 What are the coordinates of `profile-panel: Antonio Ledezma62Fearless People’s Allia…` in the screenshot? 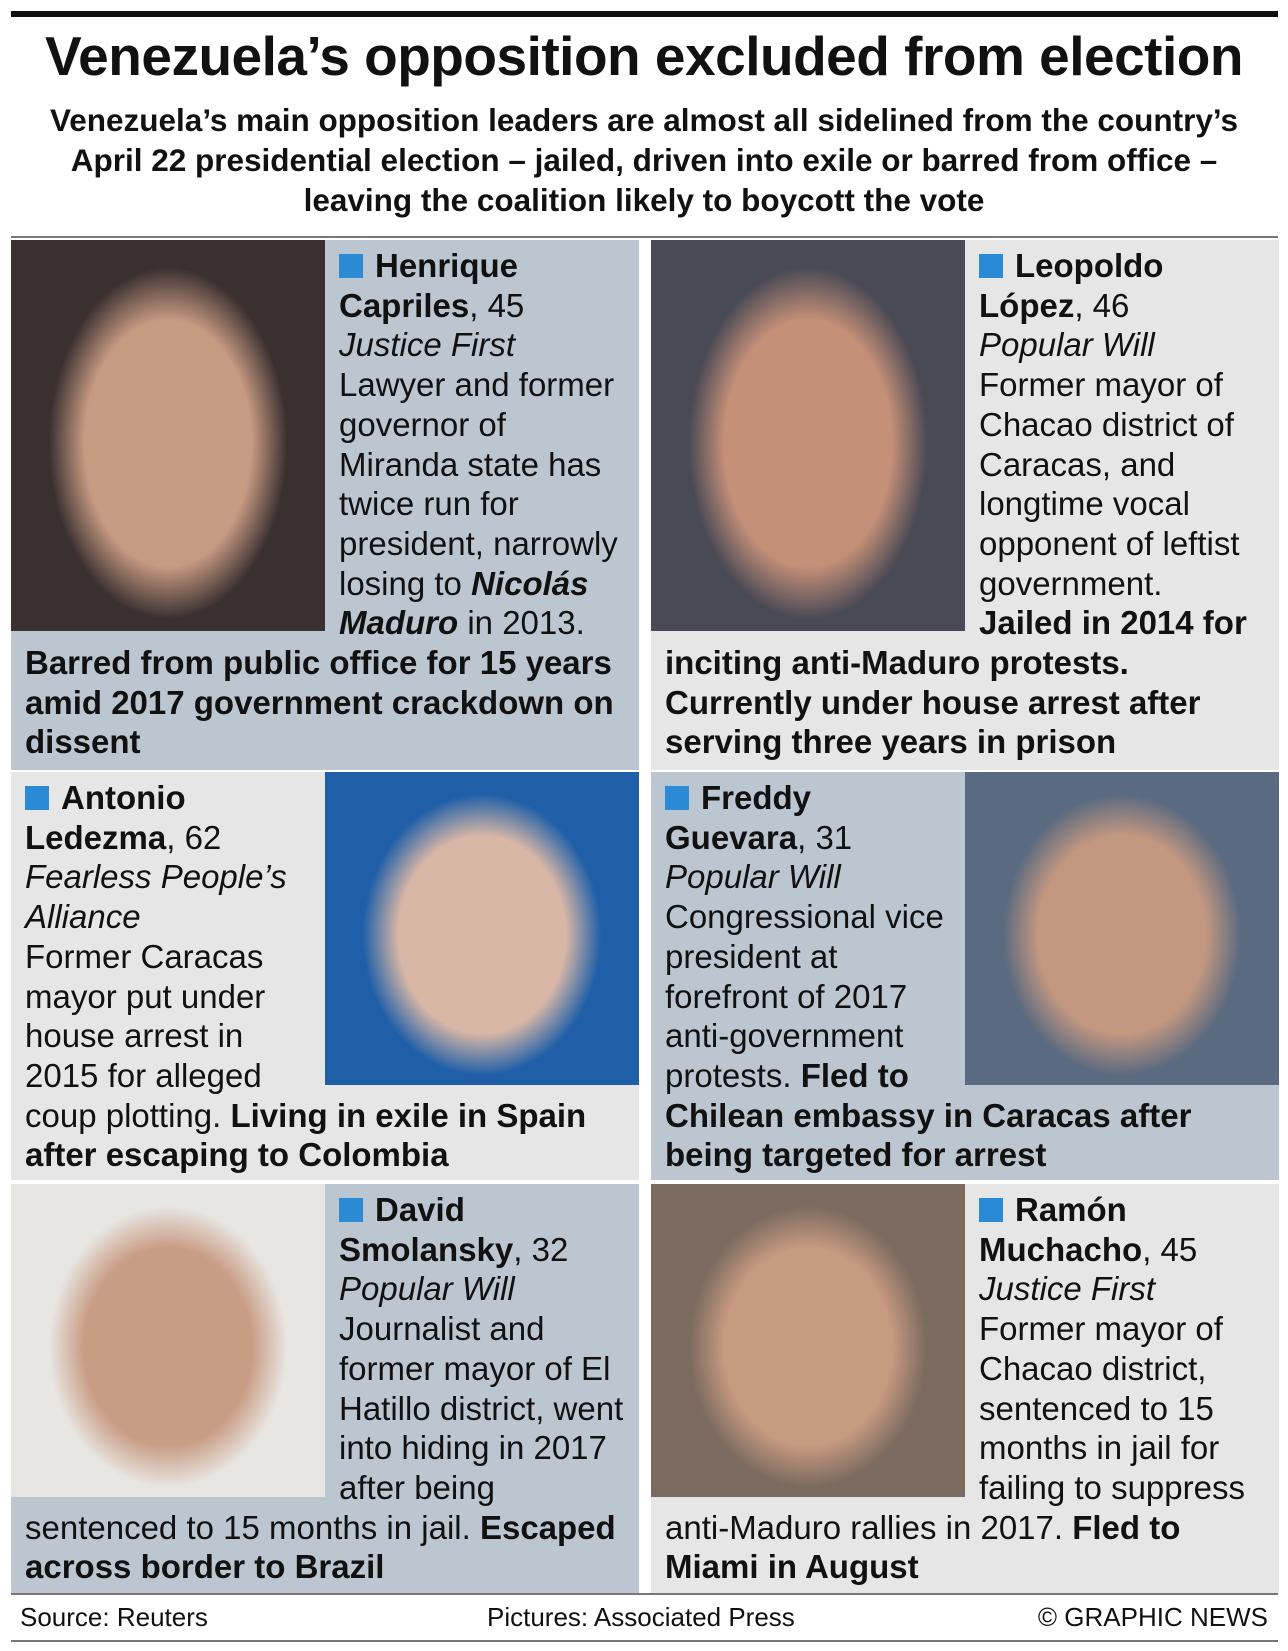 It's located at (325, 976).